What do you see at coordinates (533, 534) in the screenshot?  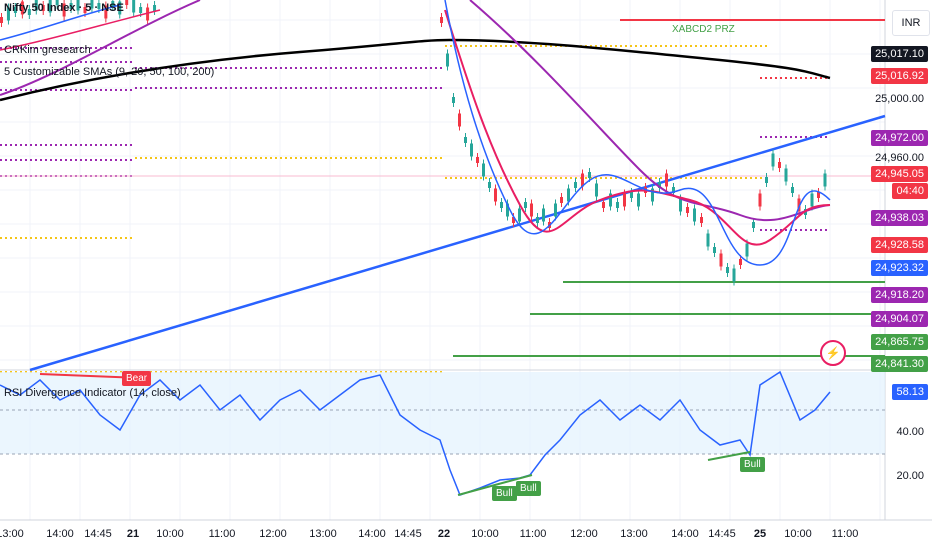 I see `time-label: 11:00` at bounding box center [533, 534].